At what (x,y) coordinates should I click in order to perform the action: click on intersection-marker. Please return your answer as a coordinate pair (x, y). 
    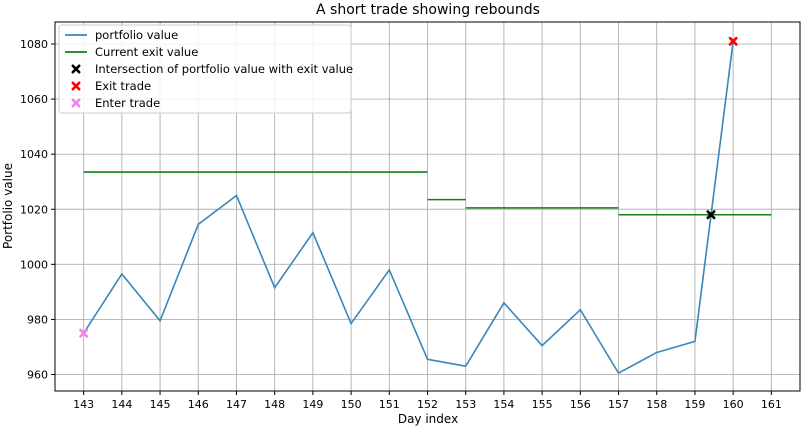
    Looking at the image, I should click on (711, 215).